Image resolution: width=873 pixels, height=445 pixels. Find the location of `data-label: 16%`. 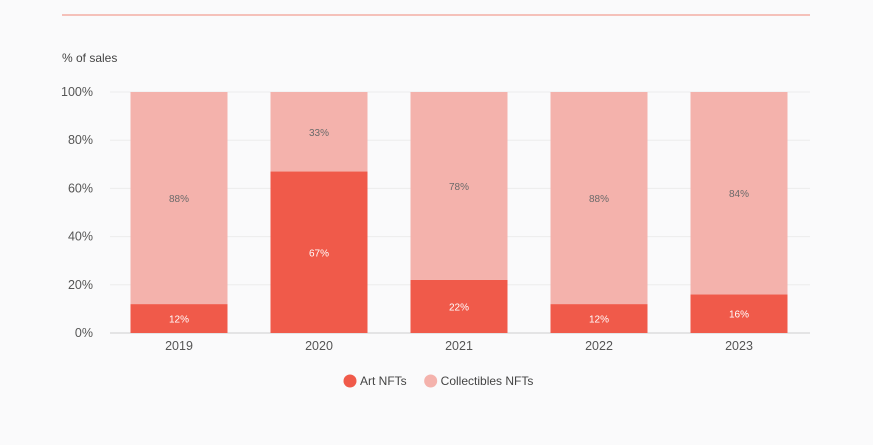

data-label: 16% is located at coordinates (739, 315).